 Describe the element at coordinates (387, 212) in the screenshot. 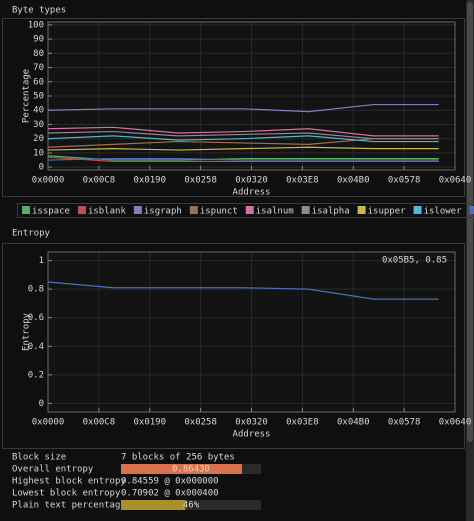

I see `legend-entry: isupper` at that location.